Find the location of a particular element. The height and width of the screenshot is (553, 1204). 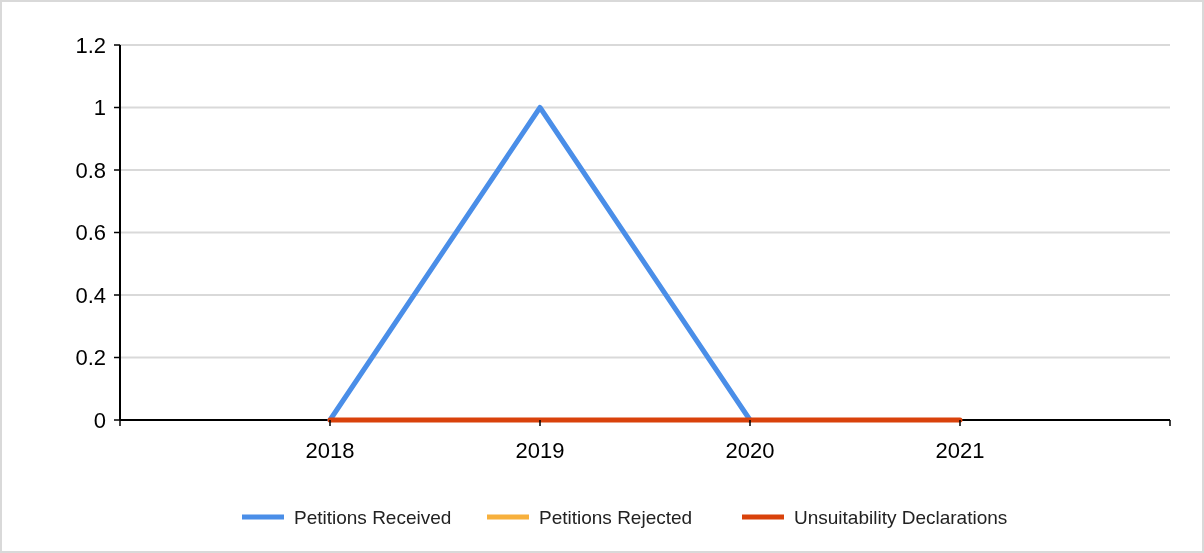

y-tick-label: 0 is located at coordinates (99, 420).